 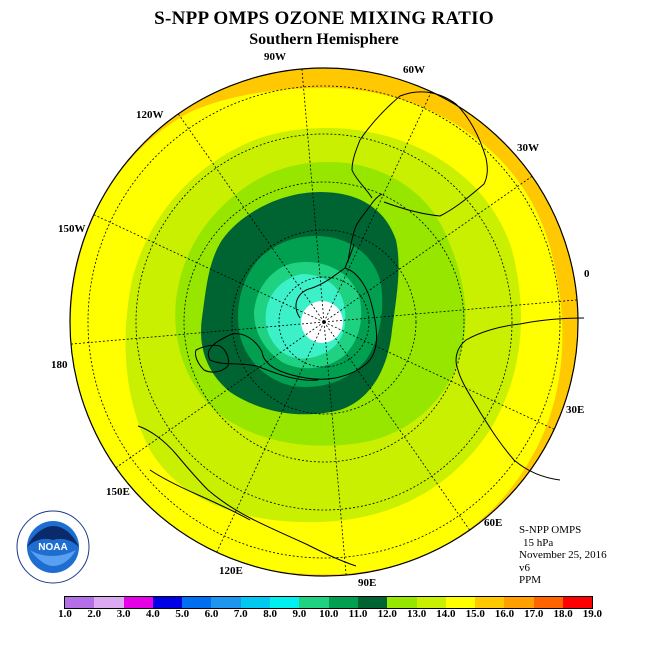 I want to click on map-title: S-NPP OMPS OZONE MIXING RATIO, so click(x=324, y=18).